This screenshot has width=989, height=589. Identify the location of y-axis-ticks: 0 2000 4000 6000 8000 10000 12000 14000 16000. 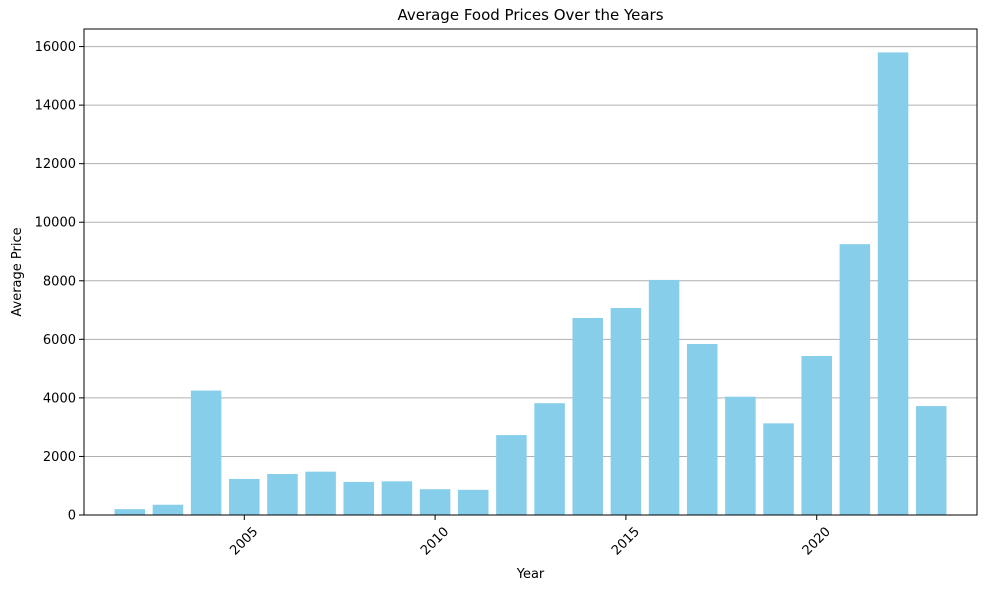
(59, 282).